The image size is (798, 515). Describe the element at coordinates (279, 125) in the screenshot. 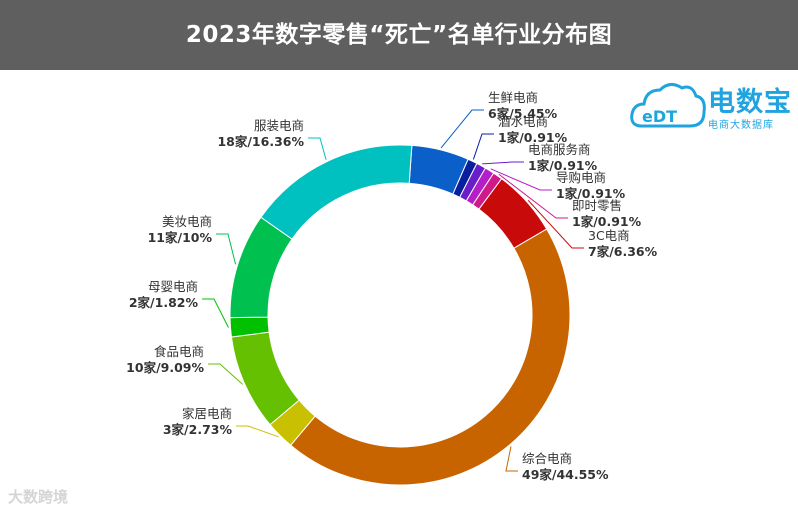

I see `slice-name-label: 服装电商` at that location.